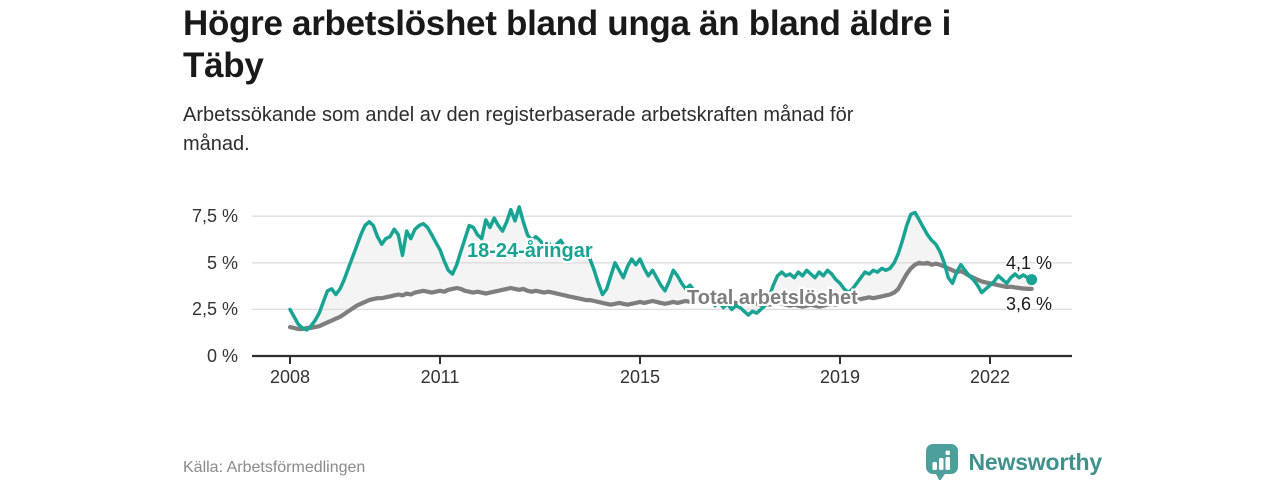  Describe the element at coordinates (214, 309) in the screenshot. I see `y-tick-label: 2,5 %` at that location.